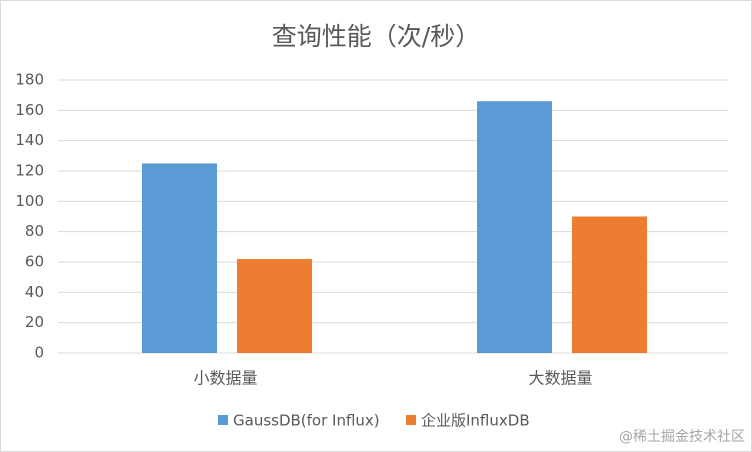 The height and width of the screenshot is (452, 752). What do you see at coordinates (34, 231) in the screenshot?
I see `y-tick-label: 80` at bounding box center [34, 231].